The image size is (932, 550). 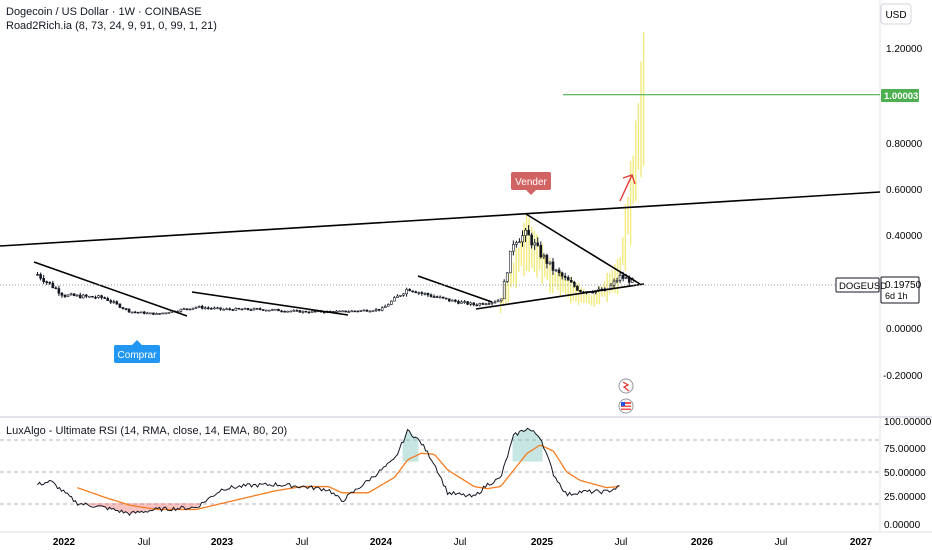 I want to click on down-trendline-2023, so click(x=270, y=303).